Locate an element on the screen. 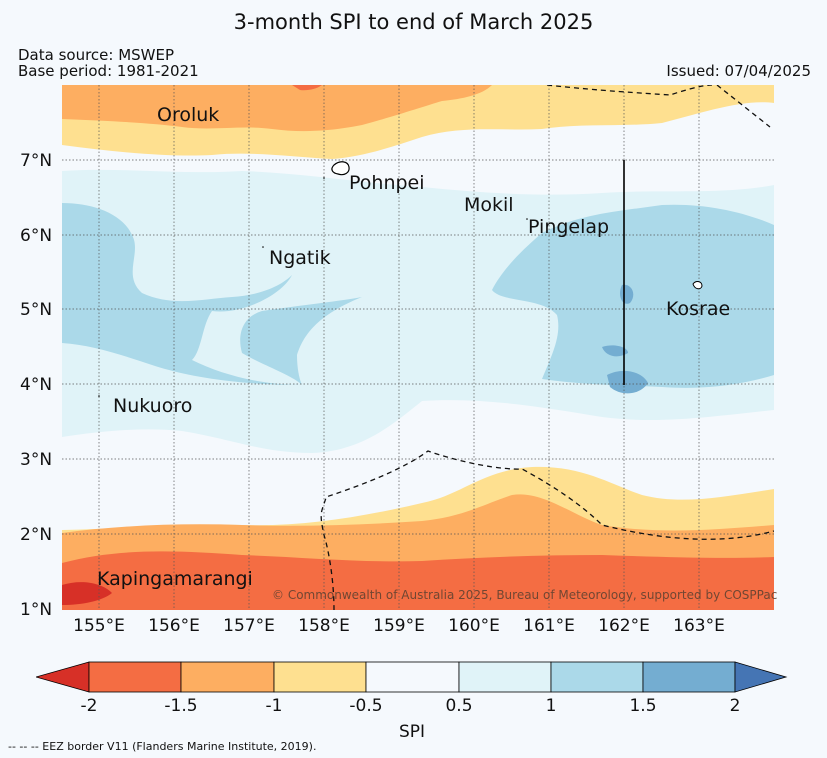 This screenshot has height=758, width=827. issued-date: Issued: 07/04/2025 is located at coordinates (738, 71).